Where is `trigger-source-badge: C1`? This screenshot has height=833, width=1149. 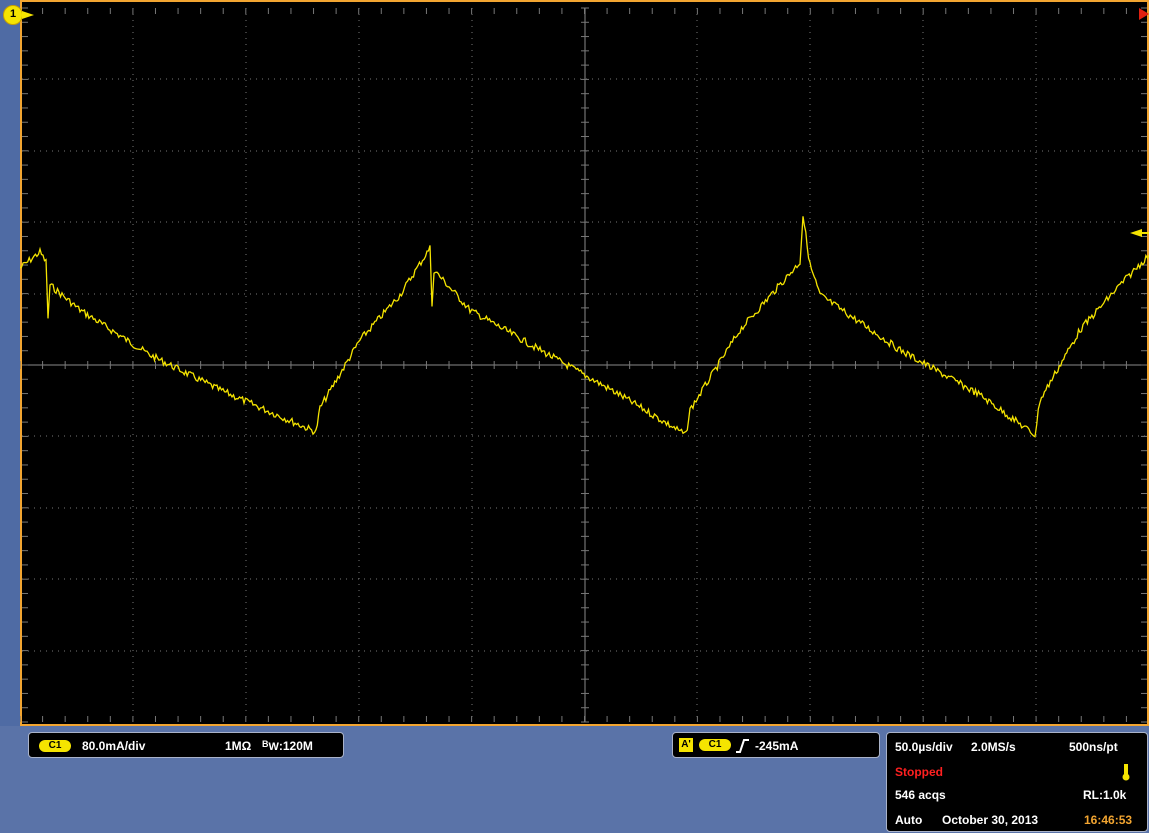
trigger-source-badge: C1 is located at coordinates (715, 745).